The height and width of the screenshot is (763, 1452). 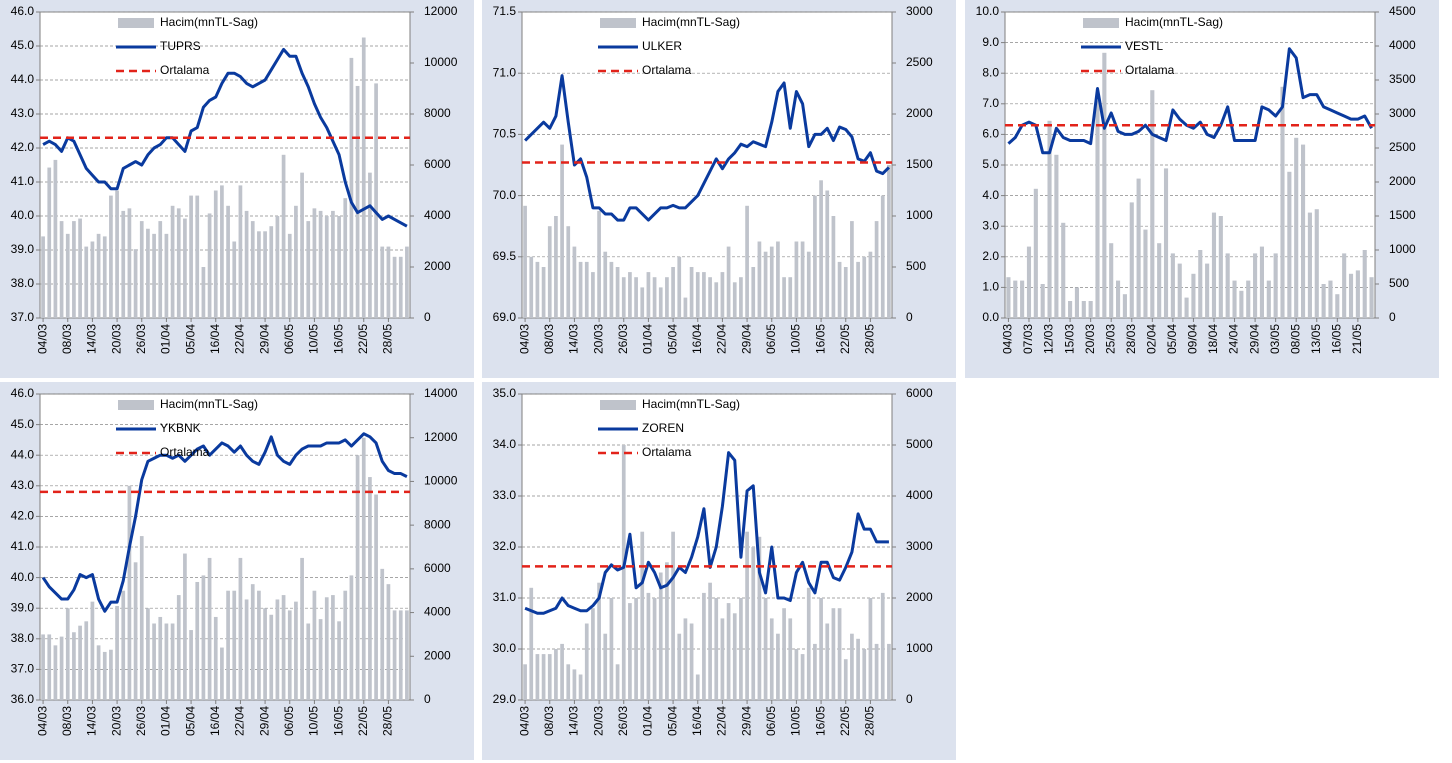 What do you see at coordinates (1392, 317) in the screenshot?
I see `y2-tick-label: 0` at bounding box center [1392, 317].